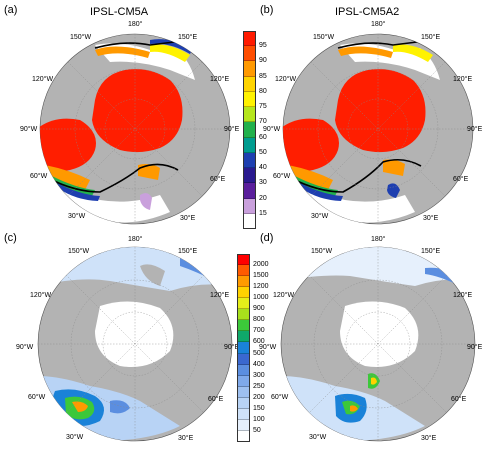 This screenshot has width=500, height=451. What do you see at coordinates (259, 320) in the screenshot?
I see `depth-tick-label: 800` at bounding box center [259, 320].